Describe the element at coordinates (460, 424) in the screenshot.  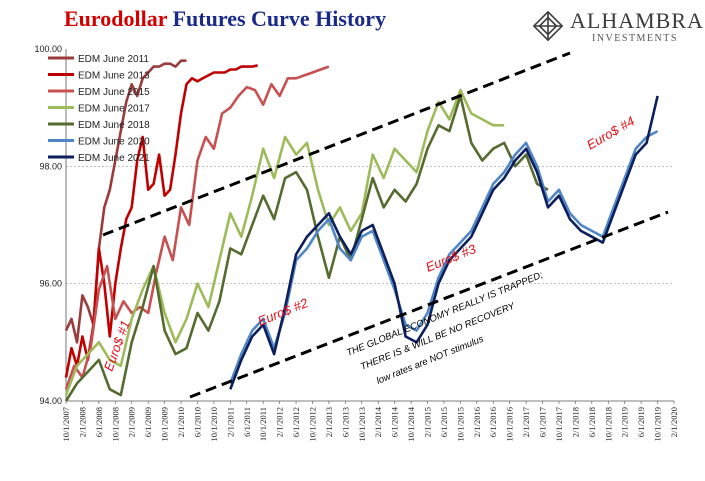
I see `x-tick-label: 10/1/2015` at that location.